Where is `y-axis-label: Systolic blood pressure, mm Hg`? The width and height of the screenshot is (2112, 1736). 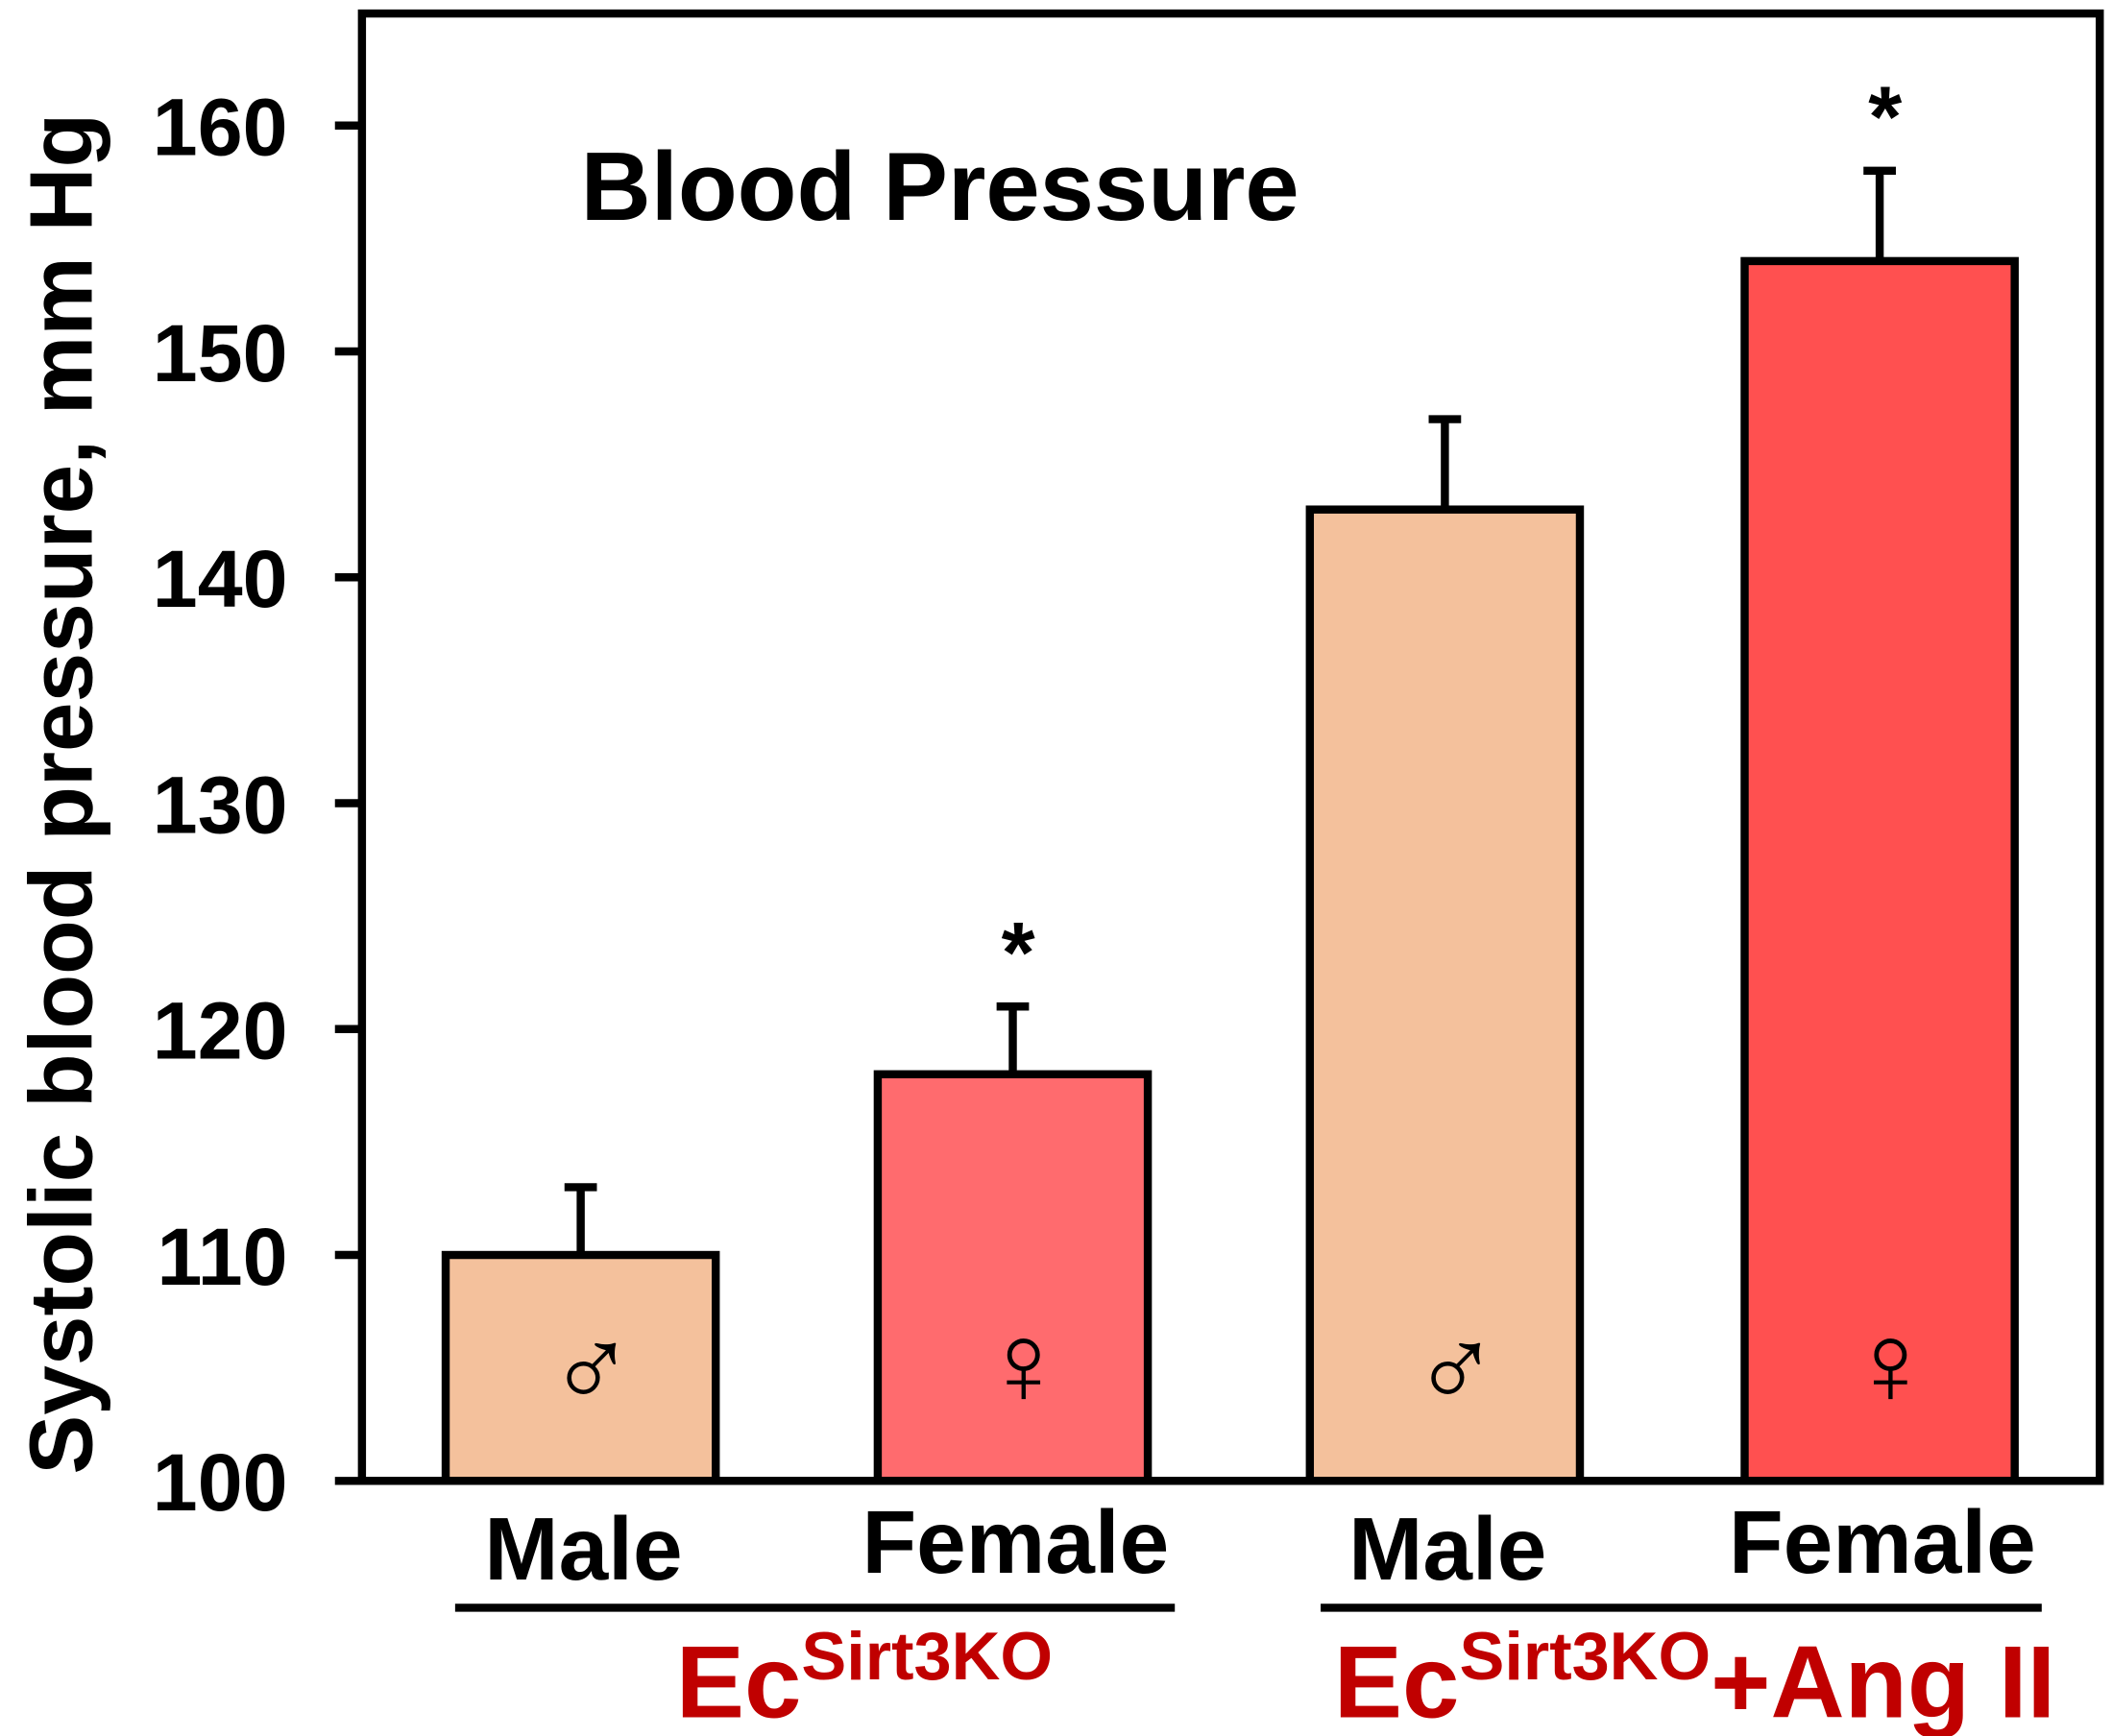 y-axis-label: Systolic blood pressure, mm Hg is located at coordinates (62, 794).